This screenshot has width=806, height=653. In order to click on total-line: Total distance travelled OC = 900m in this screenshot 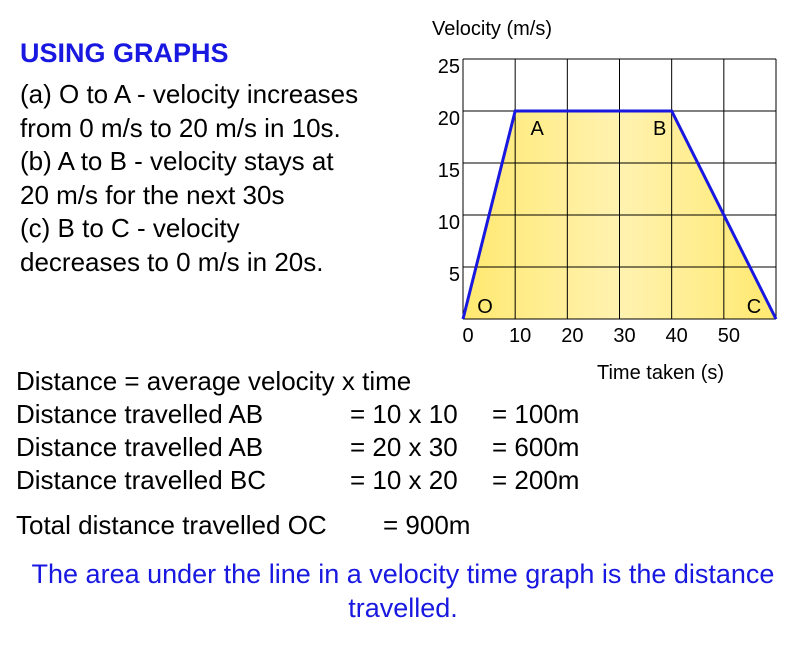, I will do `click(243, 525)`.